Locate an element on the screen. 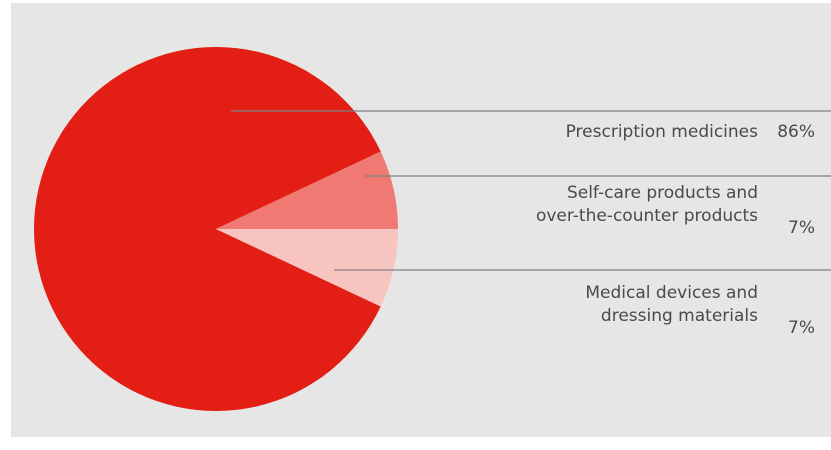  slice-value-medical-devices: 7% is located at coordinates (801, 328).